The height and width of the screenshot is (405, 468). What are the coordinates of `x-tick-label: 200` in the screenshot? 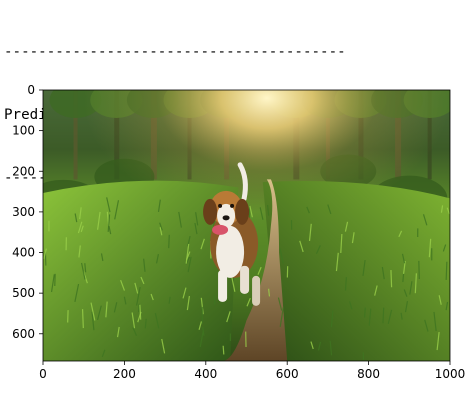 It's located at (124, 374).